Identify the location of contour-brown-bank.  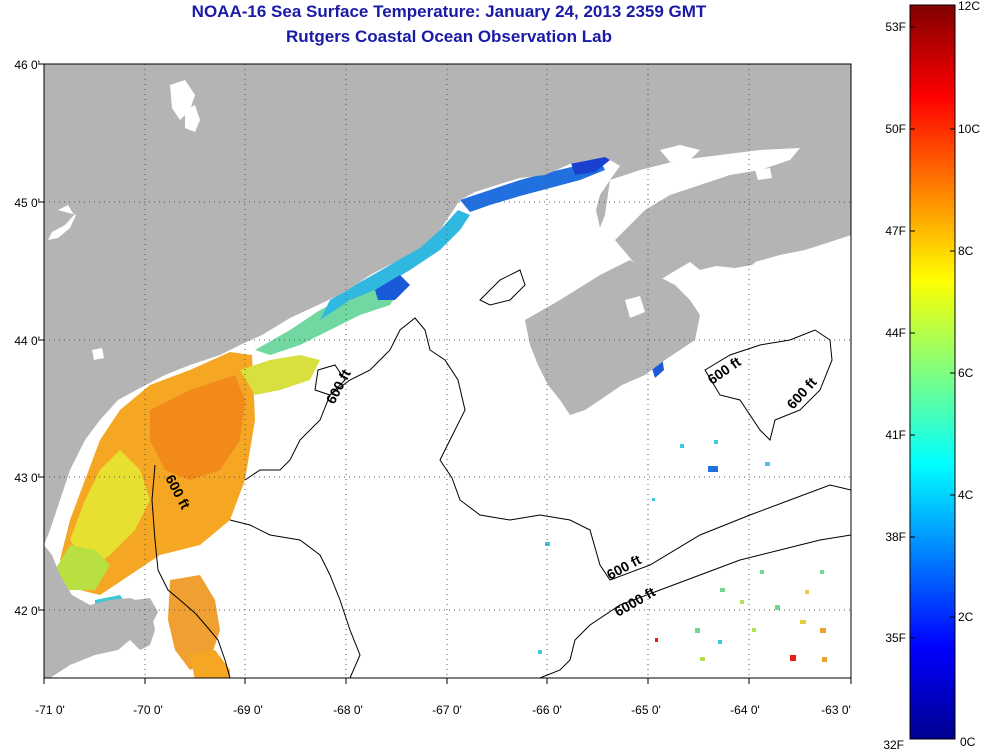
(502, 287).